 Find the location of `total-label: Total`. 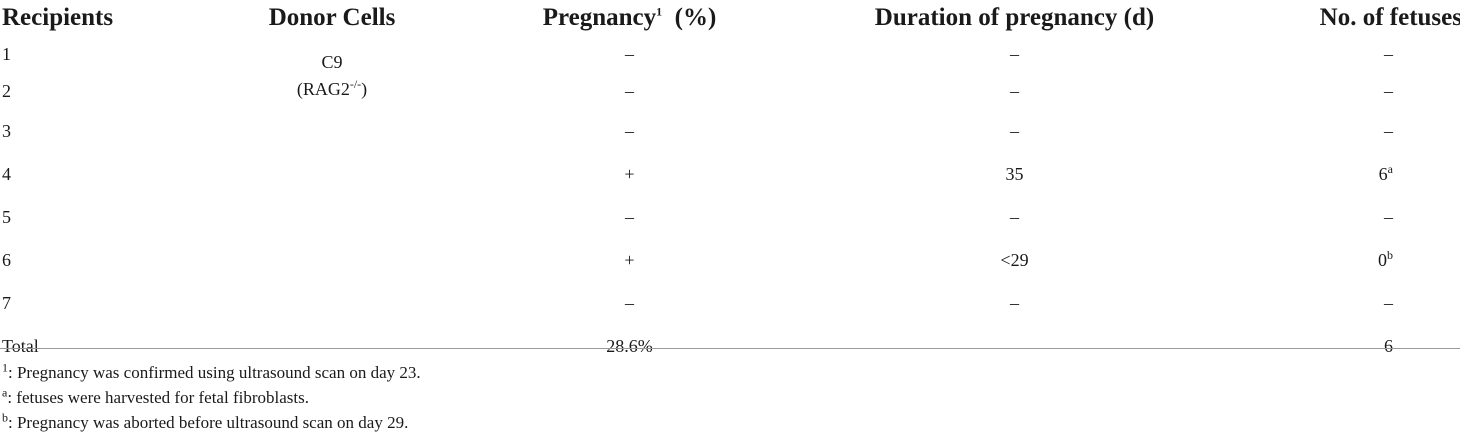

total-label: Total is located at coordinates (20, 346).